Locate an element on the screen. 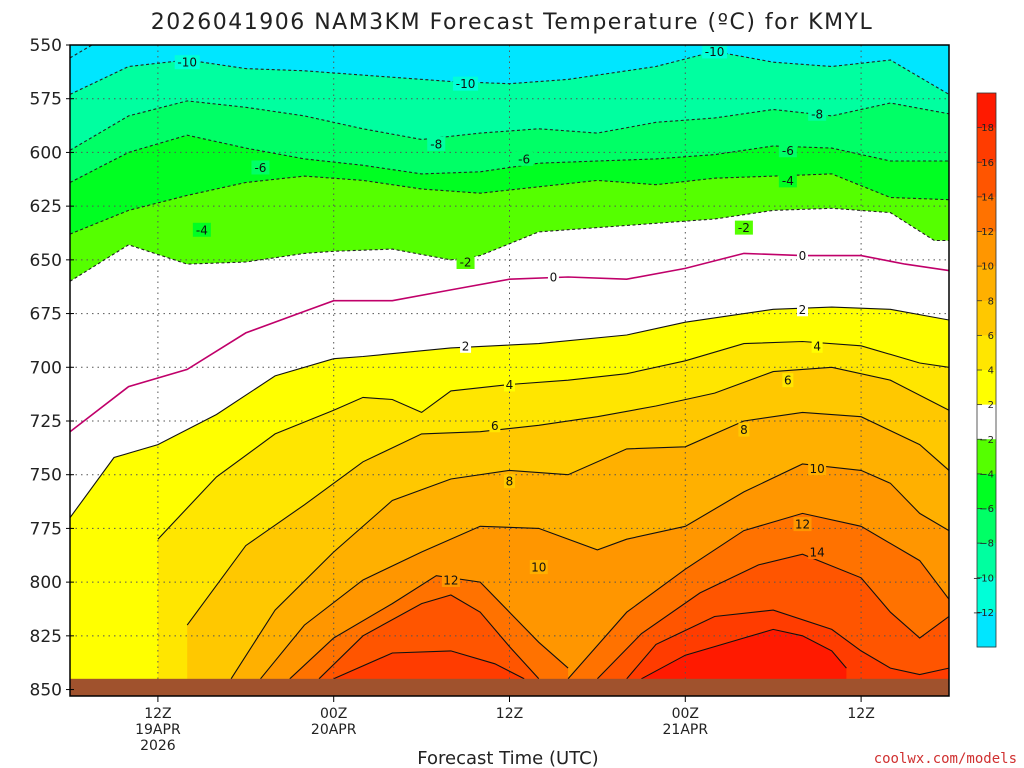 The image size is (1024, 768). contour-label-14: 14 is located at coordinates (817, 553).